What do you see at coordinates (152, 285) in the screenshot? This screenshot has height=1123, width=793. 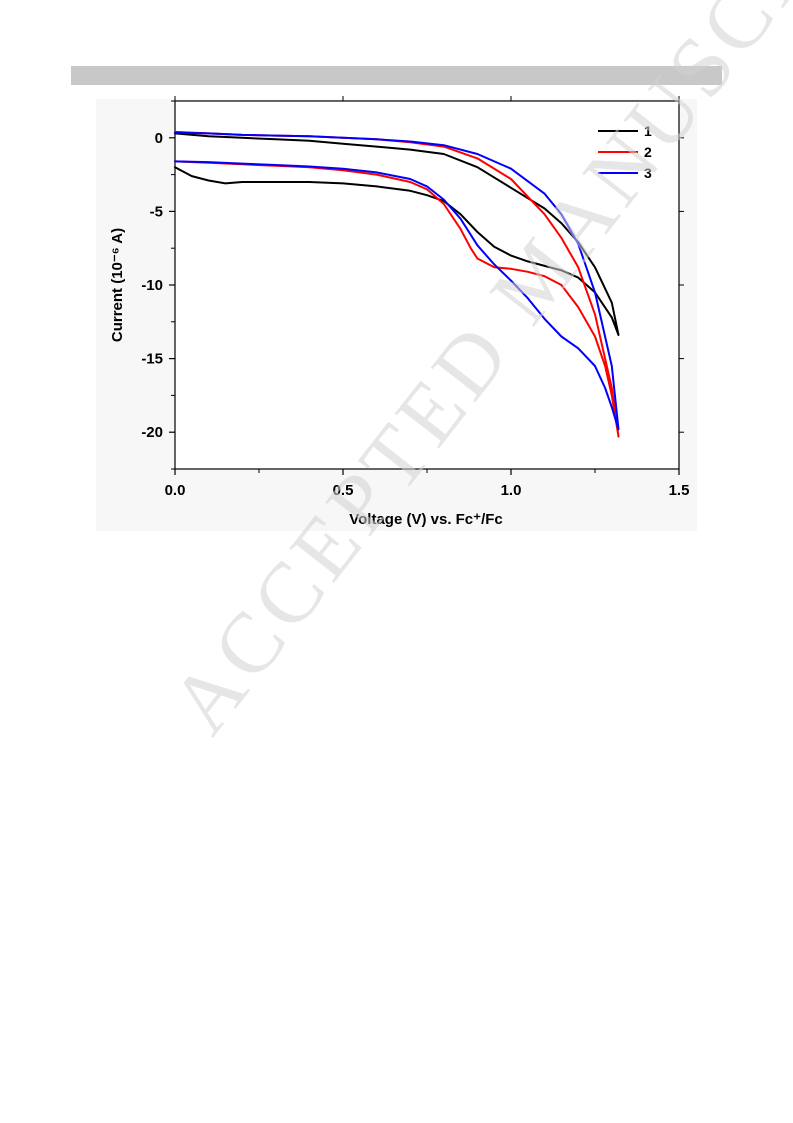 I see `y-tick-label: -10` at bounding box center [152, 285].